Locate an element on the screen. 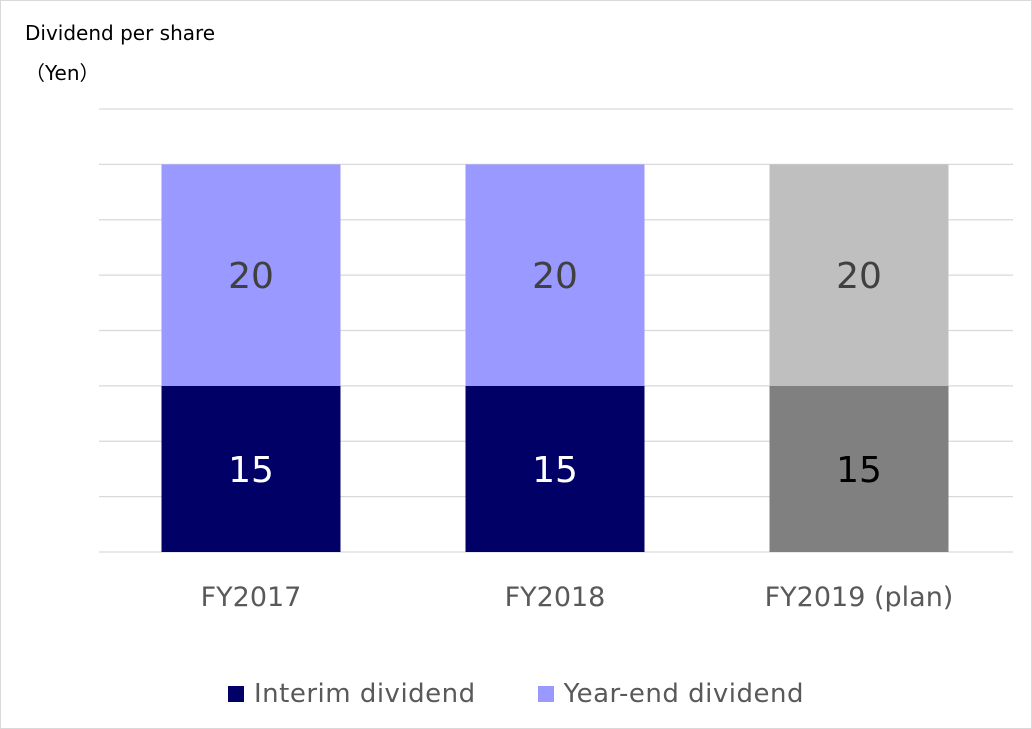 The height and width of the screenshot is (729, 1032). legend: Interim dividend Year-end dividend is located at coordinates (516, 694).